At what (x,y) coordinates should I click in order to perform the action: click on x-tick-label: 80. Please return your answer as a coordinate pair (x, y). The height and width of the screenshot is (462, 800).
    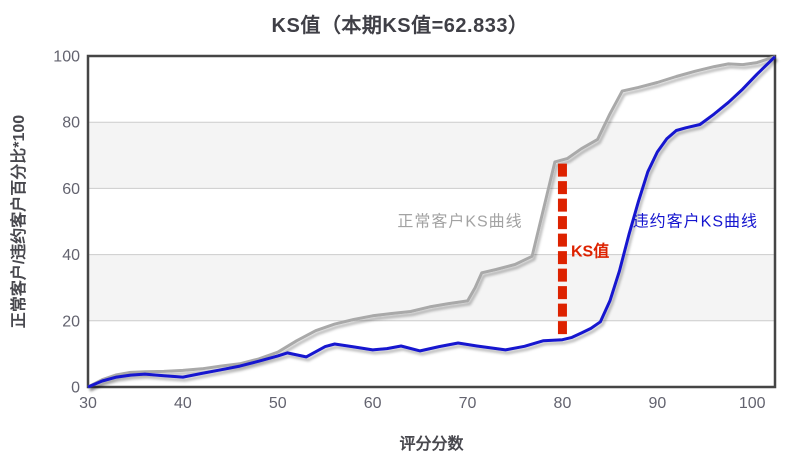
    Looking at the image, I should click on (563, 403).